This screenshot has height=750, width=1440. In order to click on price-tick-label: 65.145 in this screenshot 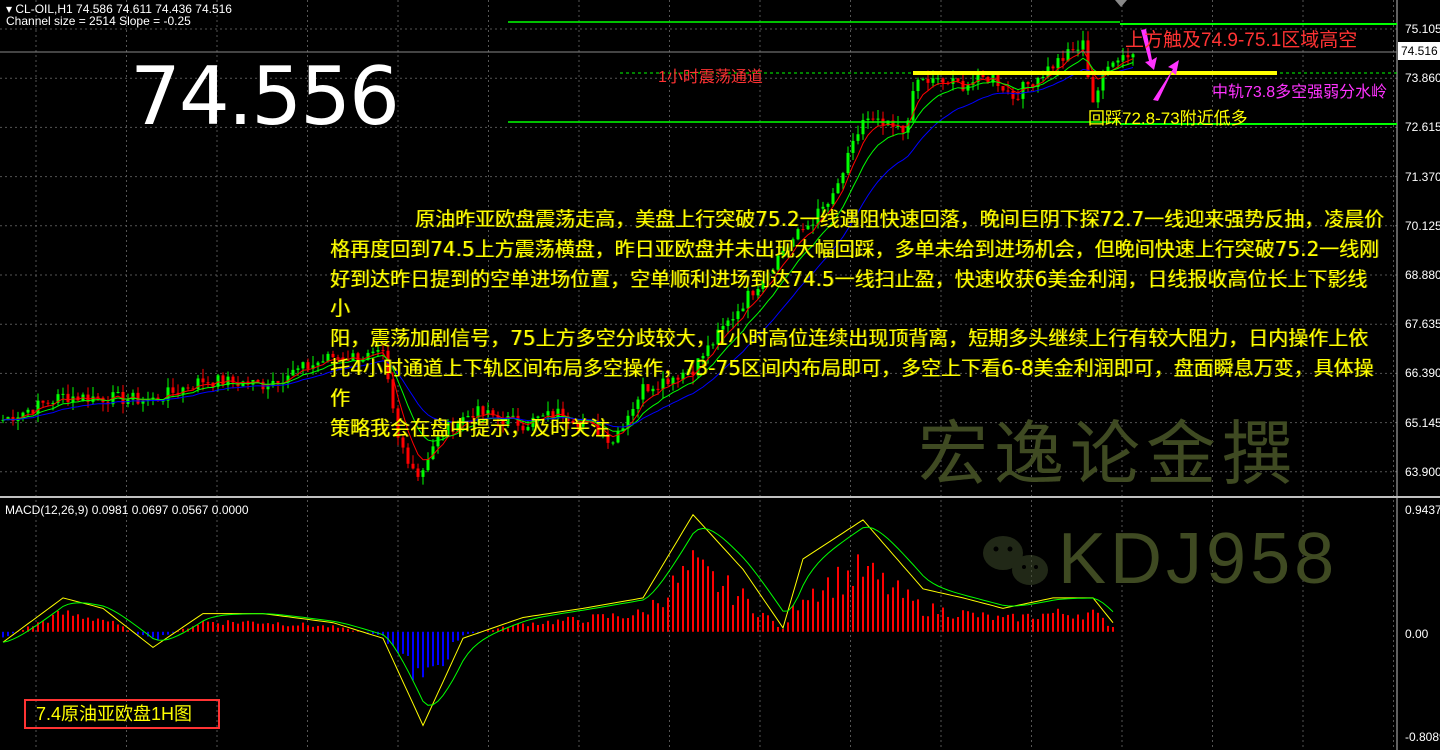, I will do `click(1422, 422)`.